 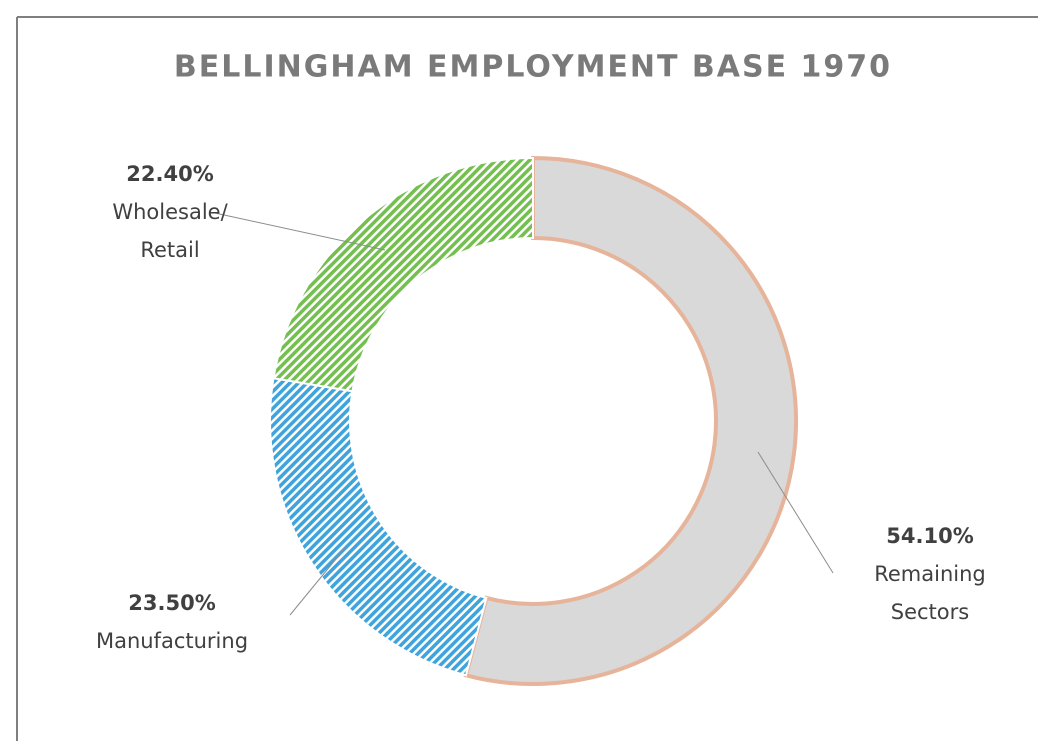 What do you see at coordinates (170, 212) in the screenshot?
I see `label-line: Wholesale/` at bounding box center [170, 212].